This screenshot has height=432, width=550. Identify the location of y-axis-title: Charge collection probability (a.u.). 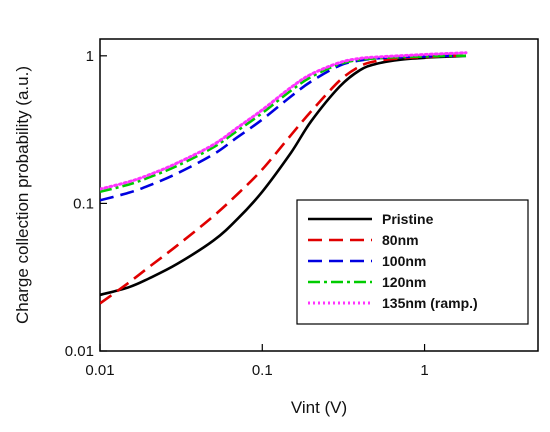
(22, 195).